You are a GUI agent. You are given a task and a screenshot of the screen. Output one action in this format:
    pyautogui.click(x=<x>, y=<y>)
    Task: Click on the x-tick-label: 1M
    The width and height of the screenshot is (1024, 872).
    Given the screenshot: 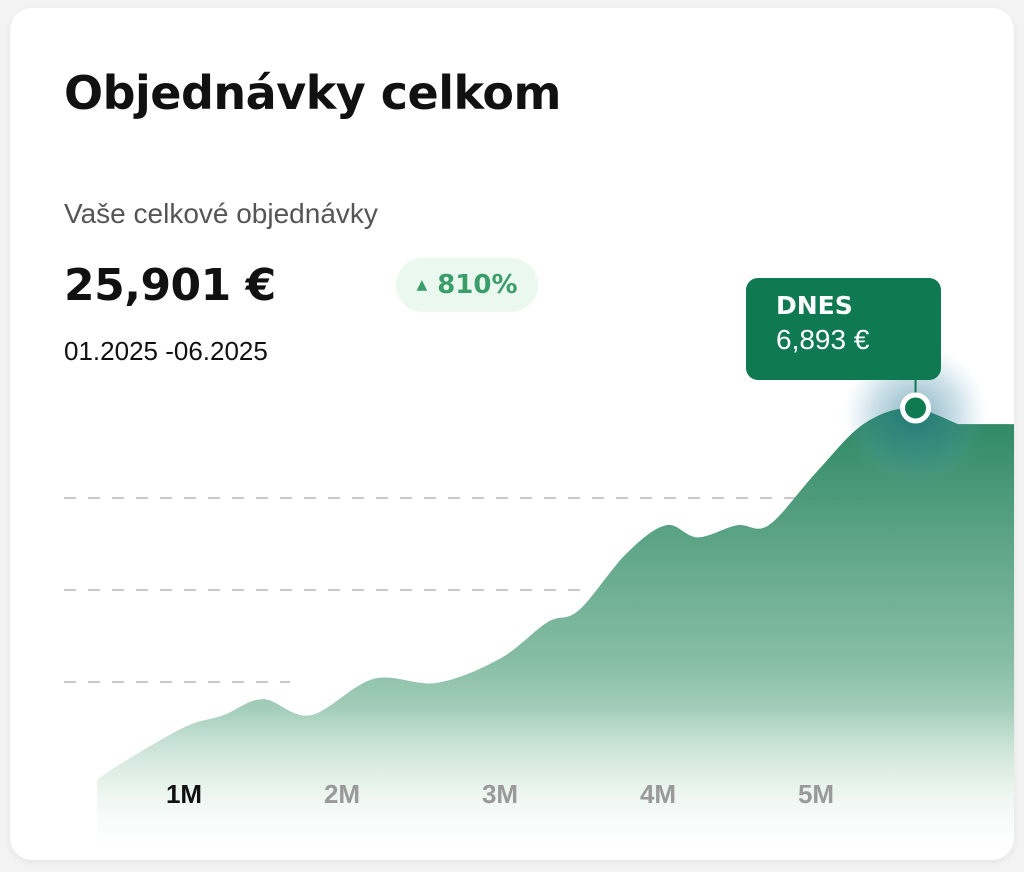 What is the action you would take?
    pyautogui.click(x=184, y=794)
    